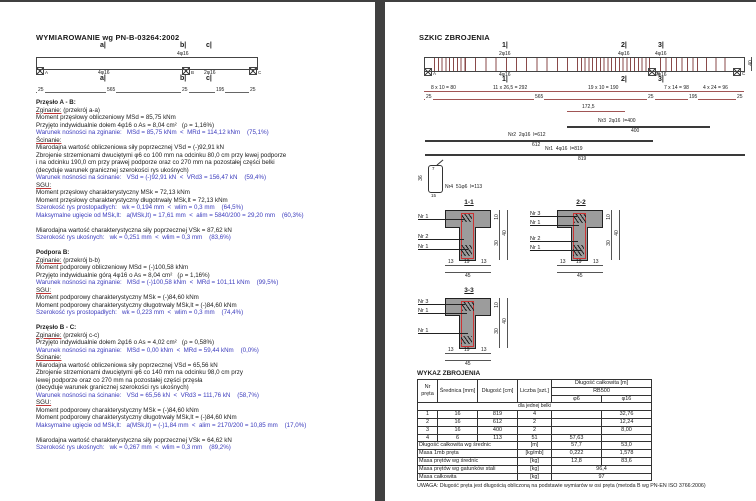  Describe the element at coordinates (576, 430) in the screenshot. I see `cell-phi6` at that location.